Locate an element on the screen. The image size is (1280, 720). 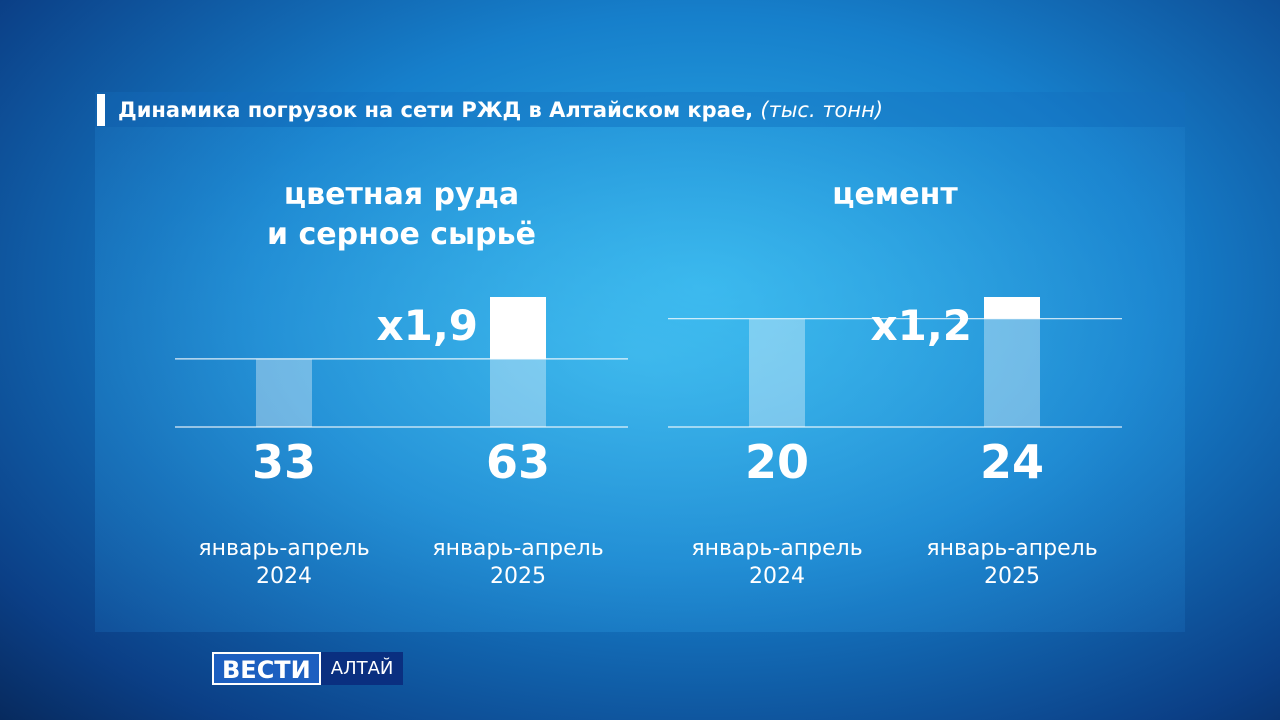
logo-brand: ВЕСТИ is located at coordinates (266, 668).